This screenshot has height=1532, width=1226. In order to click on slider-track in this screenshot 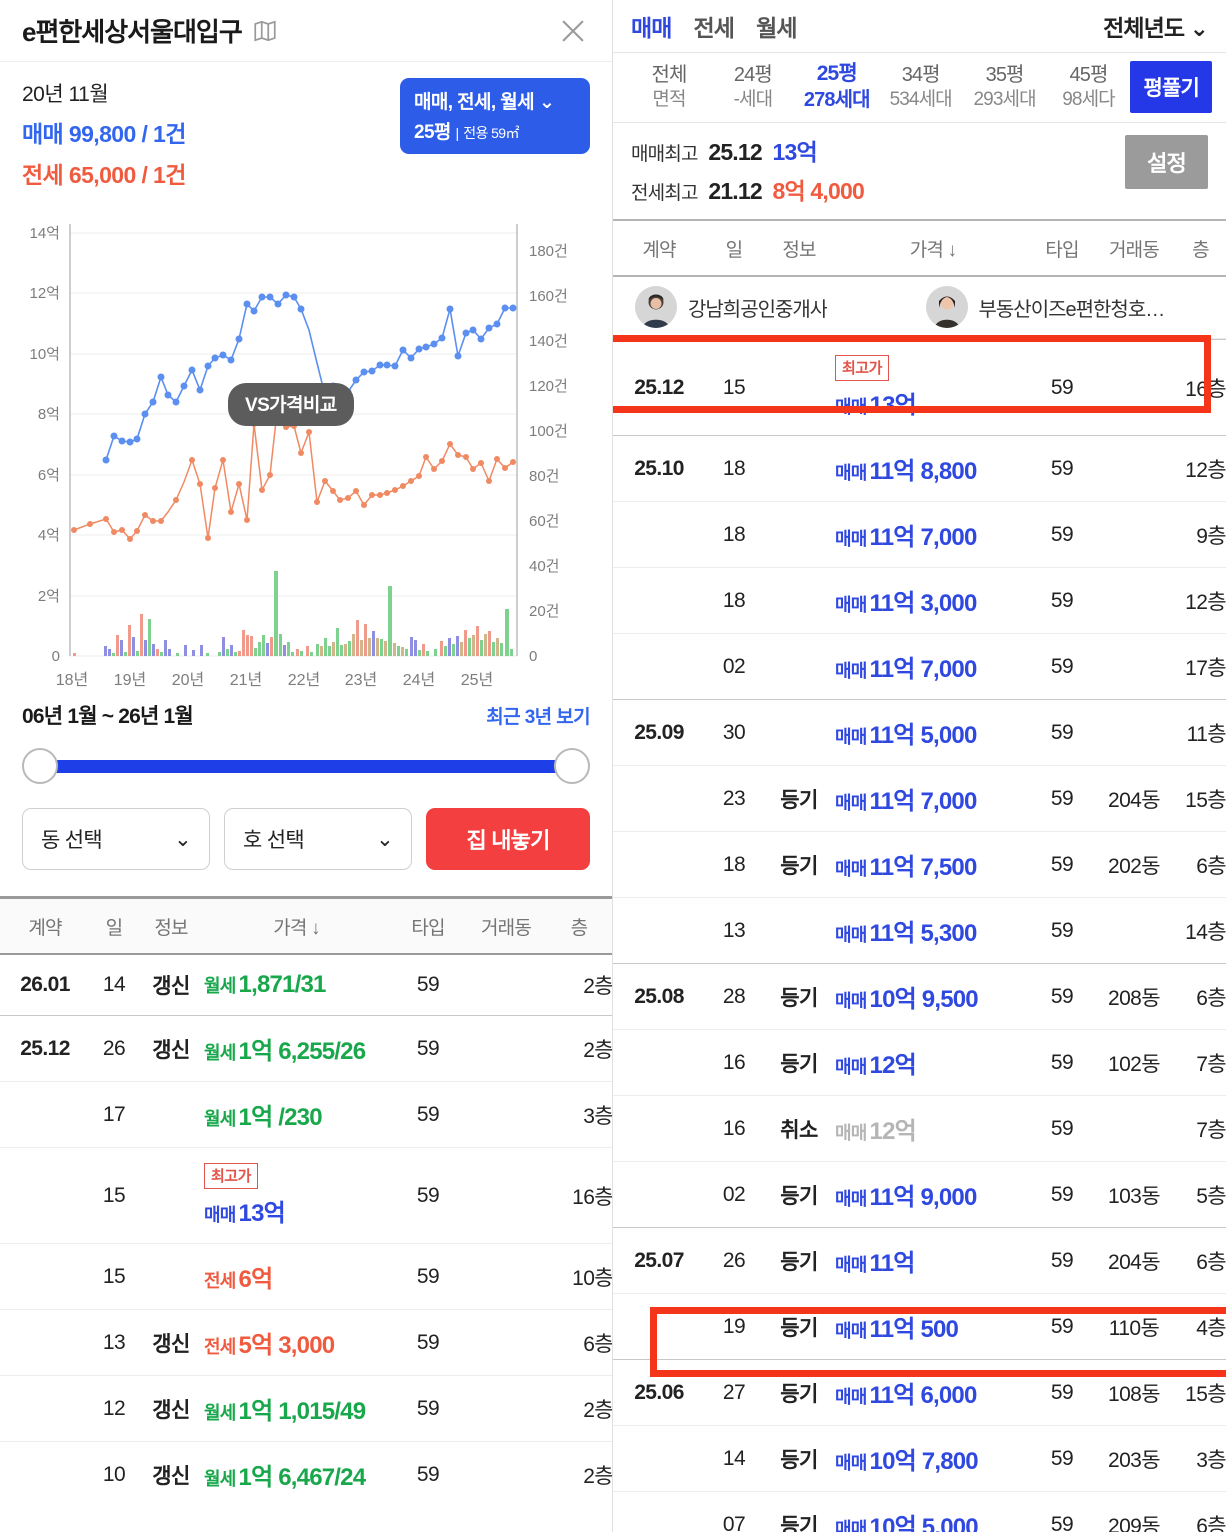, I will do `click(306, 766)`.